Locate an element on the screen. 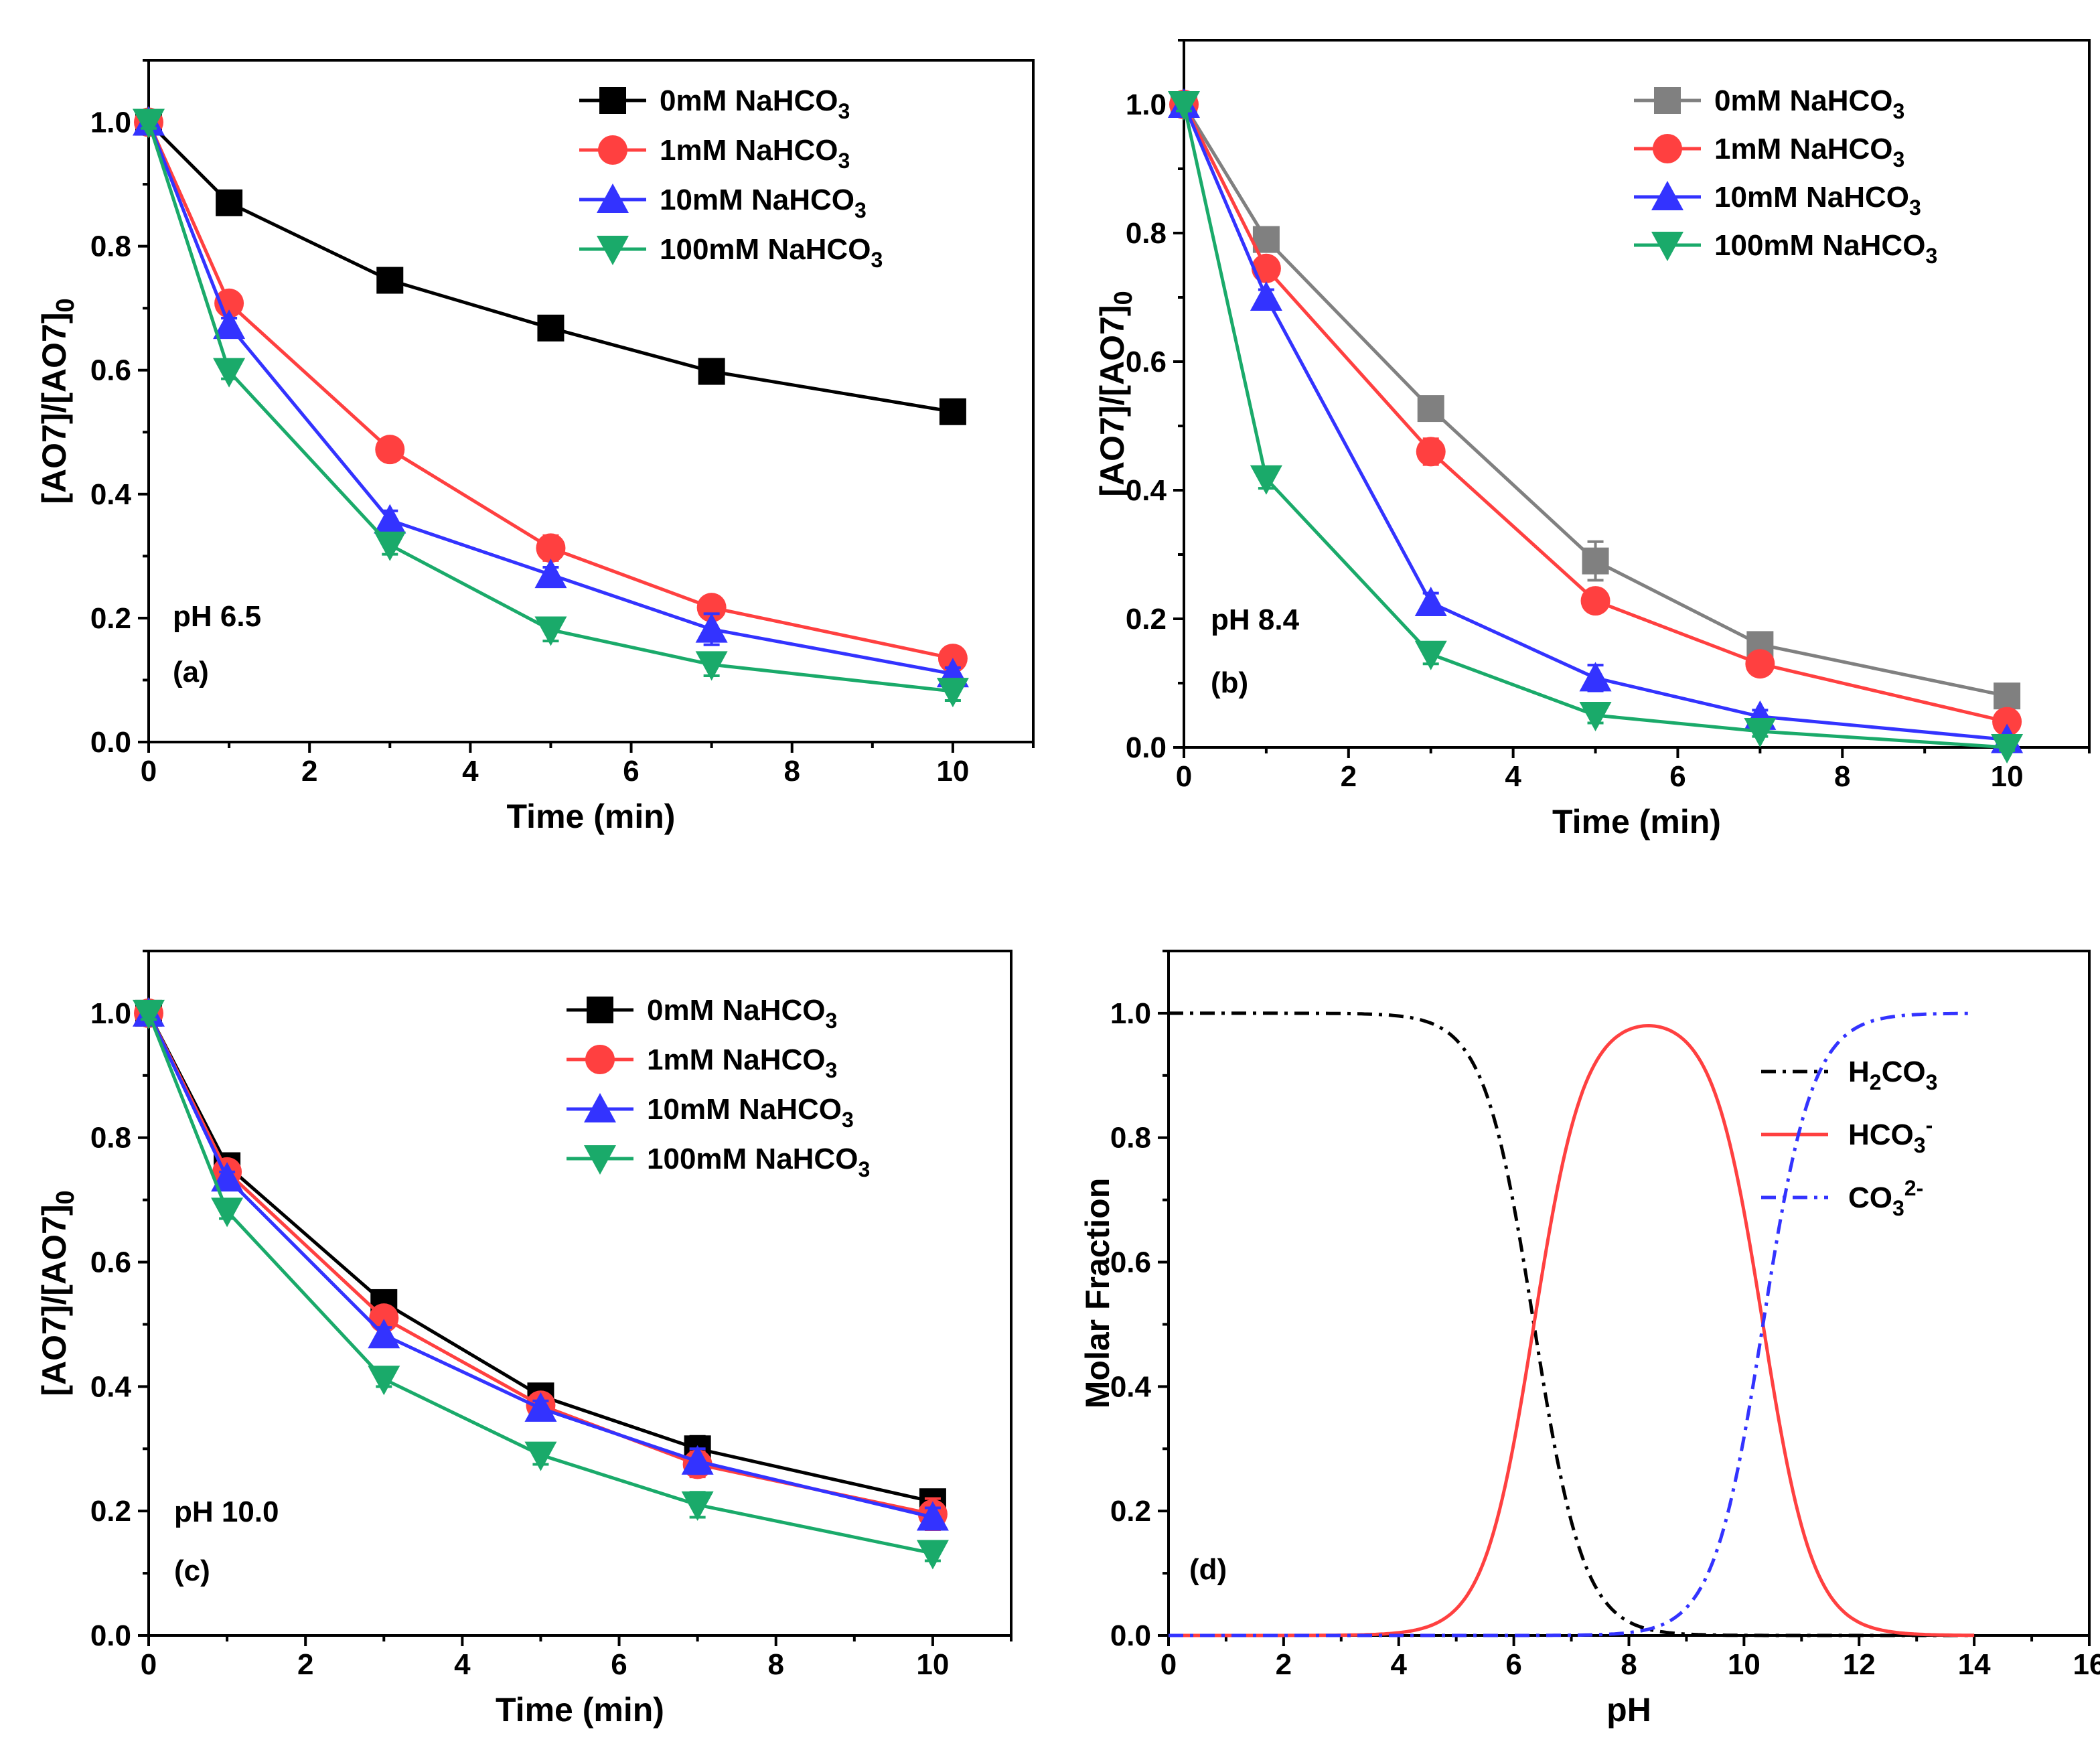 The width and height of the screenshot is (2100, 1754). panel-label: (b) is located at coordinates (1229, 682).